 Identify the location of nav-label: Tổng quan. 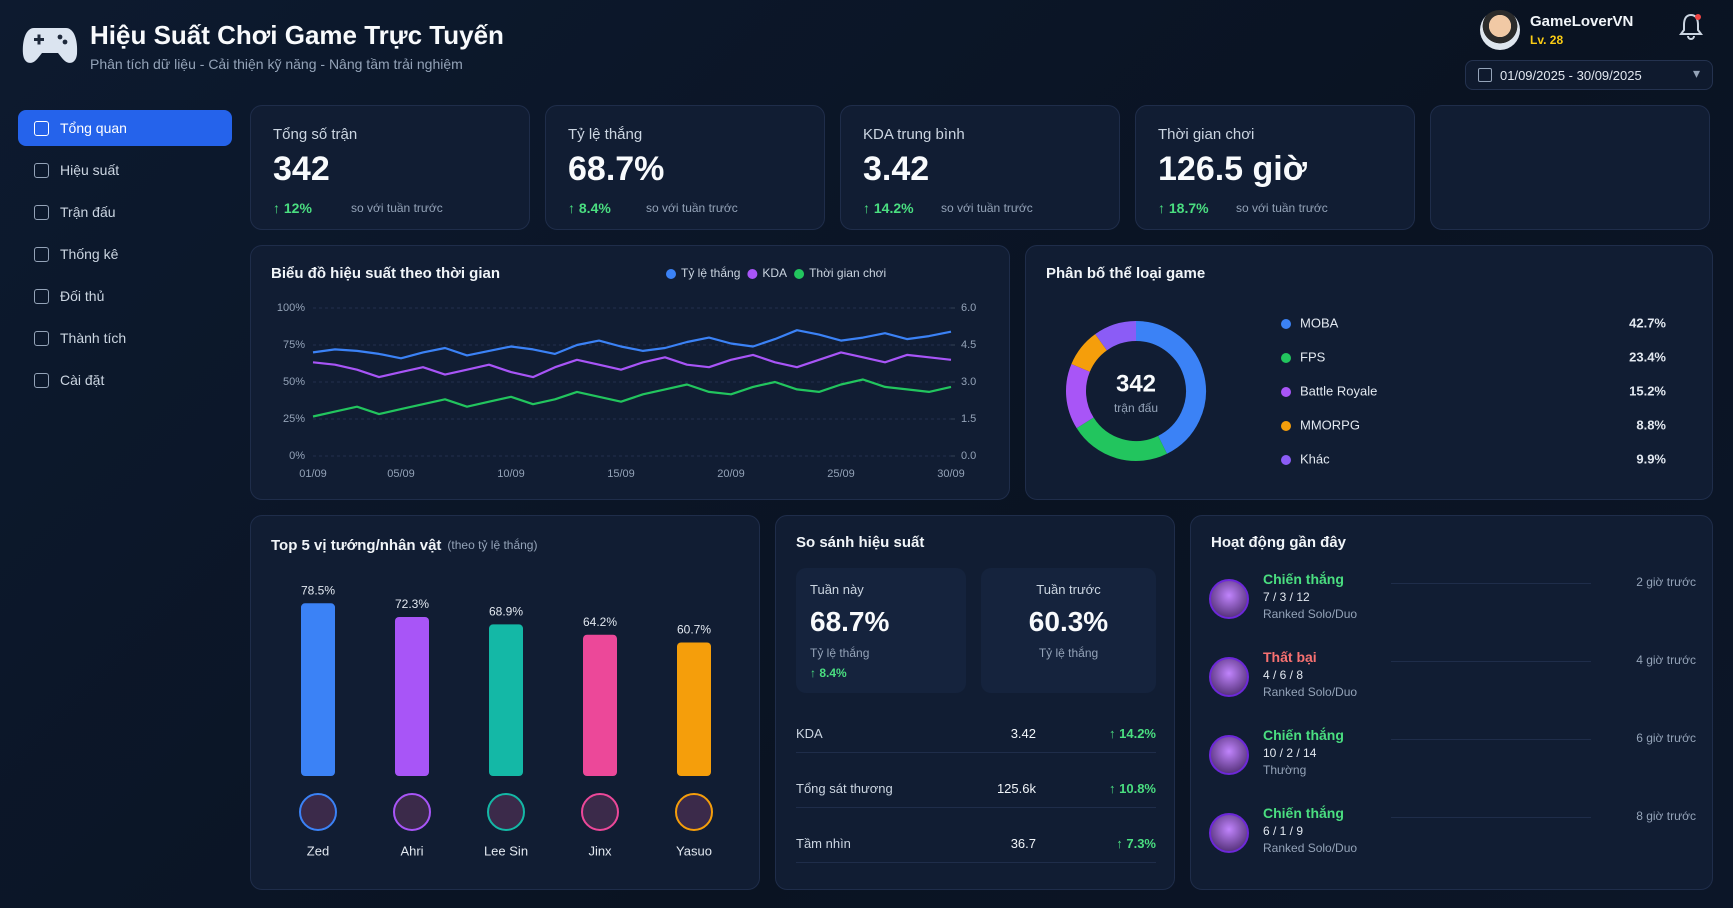
(93, 128).